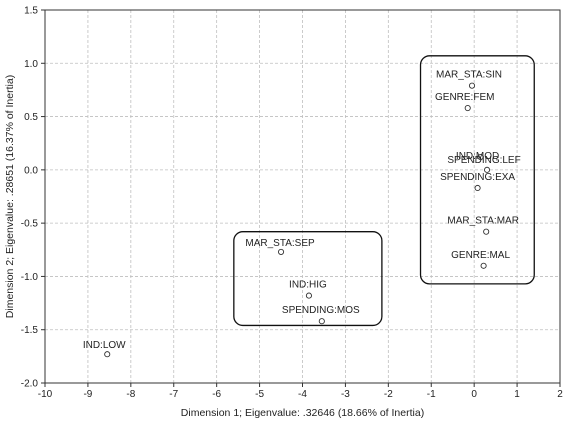 Image resolution: width=570 pixels, height=425 pixels. Describe the element at coordinates (104, 345) in the screenshot. I see `point-label-ind-low: IND:LOW` at that location.